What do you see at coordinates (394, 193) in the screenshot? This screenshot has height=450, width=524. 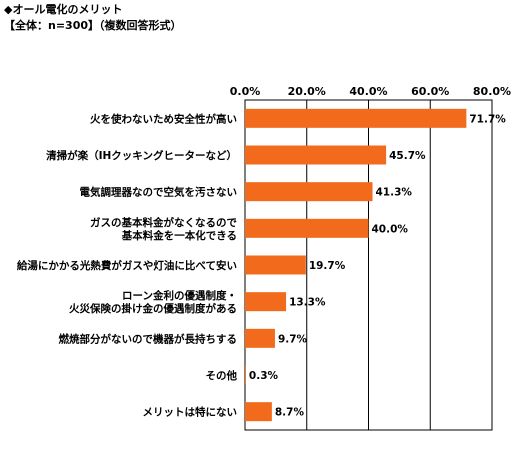 I see `data-label: 41.3%` at bounding box center [394, 193].